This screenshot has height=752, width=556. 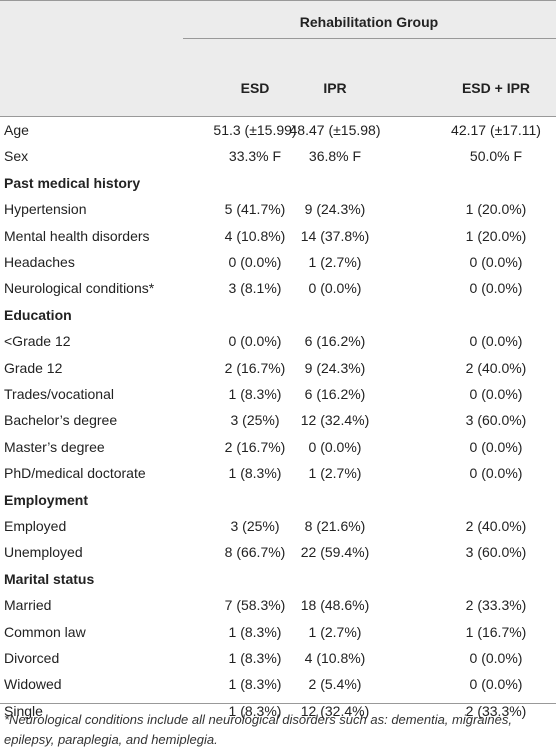 I want to click on row-label: Employed, so click(x=35, y=526).